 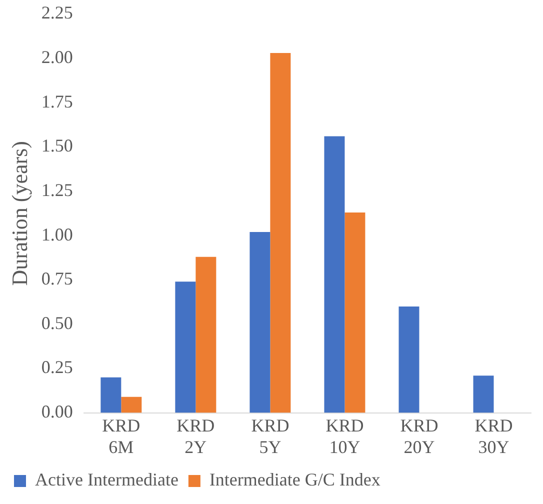 I want to click on x-tick-label: KRD 30Y, so click(x=493, y=436).